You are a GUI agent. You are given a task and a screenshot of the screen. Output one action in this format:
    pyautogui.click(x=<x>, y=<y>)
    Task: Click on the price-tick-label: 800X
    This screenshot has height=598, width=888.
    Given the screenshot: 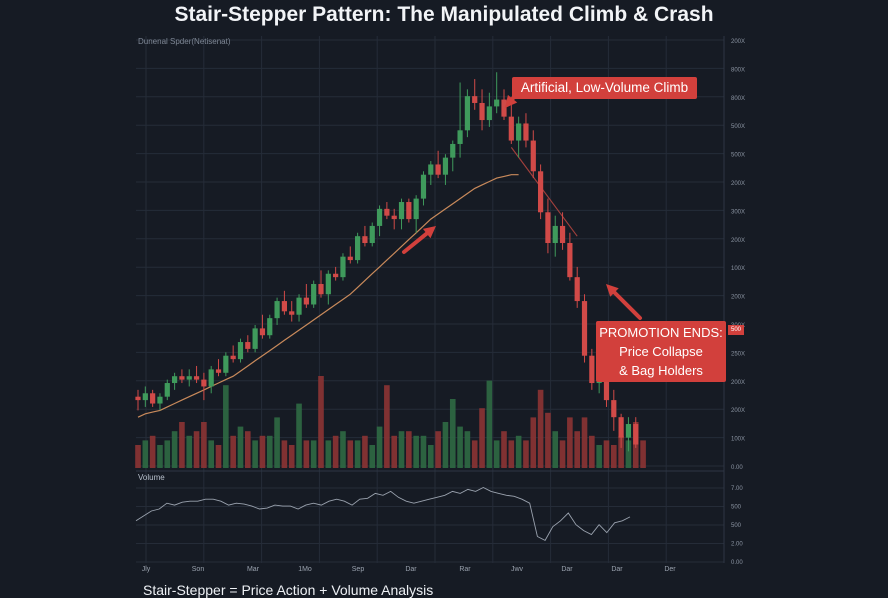 What is the action you would take?
    pyautogui.click(x=738, y=99)
    